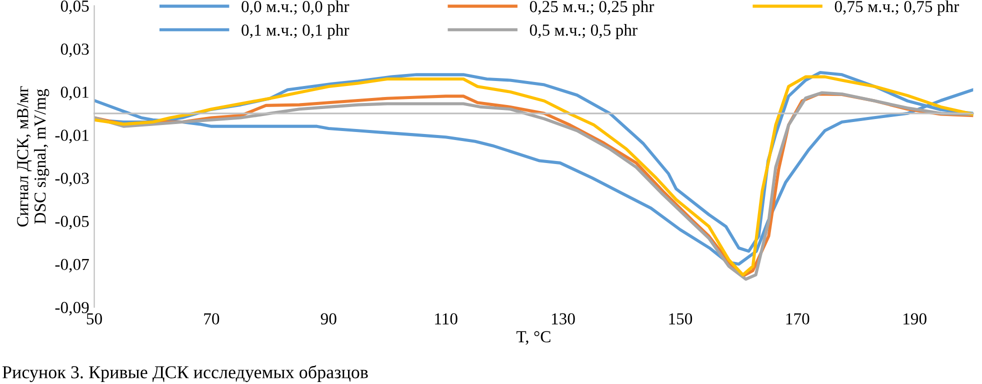 Image resolution: width=982 pixels, height=384 pixels. What do you see at coordinates (563, 318) in the screenshot?
I see `x-tick-label: 130` at bounding box center [563, 318].